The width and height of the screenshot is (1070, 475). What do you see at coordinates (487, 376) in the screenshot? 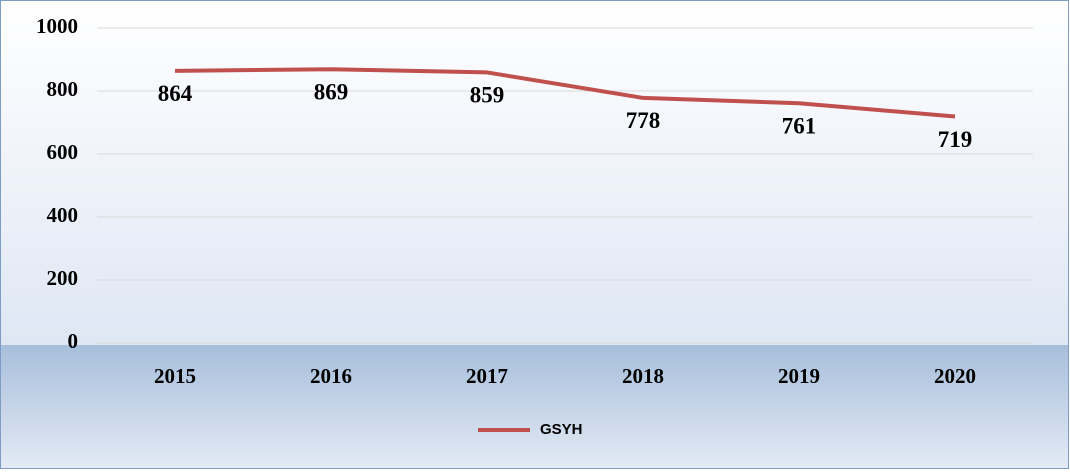
I see `x-tick-label: 2017` at bounding box center [487, 376].